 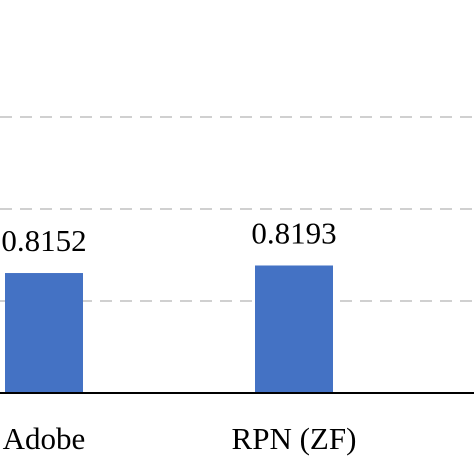 I want to click on value-label: 0.8193, so click(x=293, y=232).